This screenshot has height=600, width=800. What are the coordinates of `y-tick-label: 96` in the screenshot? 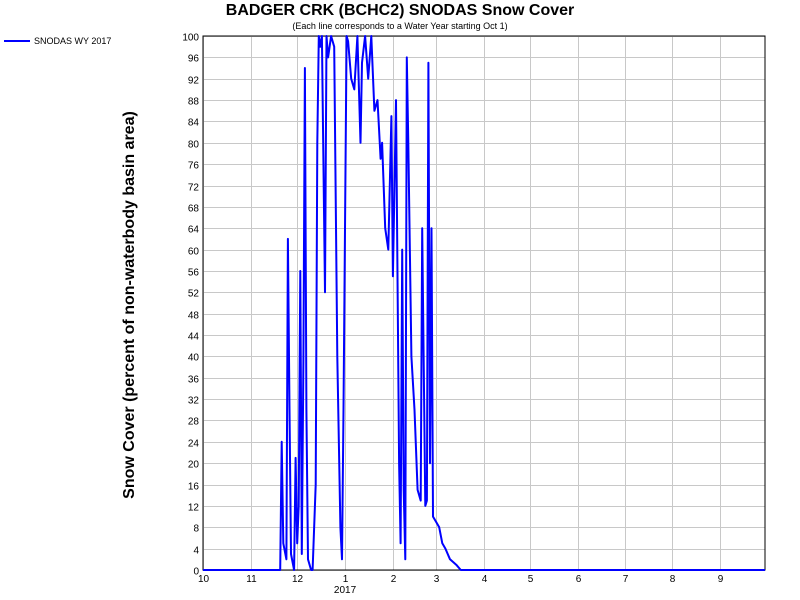 It's located at (194, 59).